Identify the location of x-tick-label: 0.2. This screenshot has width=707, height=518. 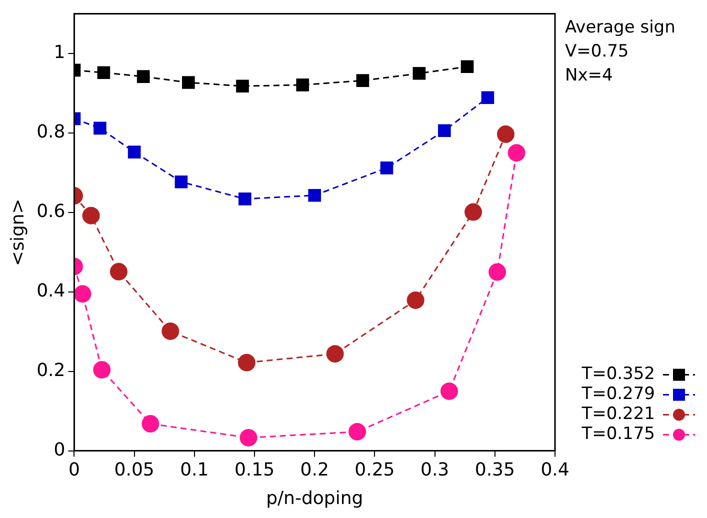
(314, 469).